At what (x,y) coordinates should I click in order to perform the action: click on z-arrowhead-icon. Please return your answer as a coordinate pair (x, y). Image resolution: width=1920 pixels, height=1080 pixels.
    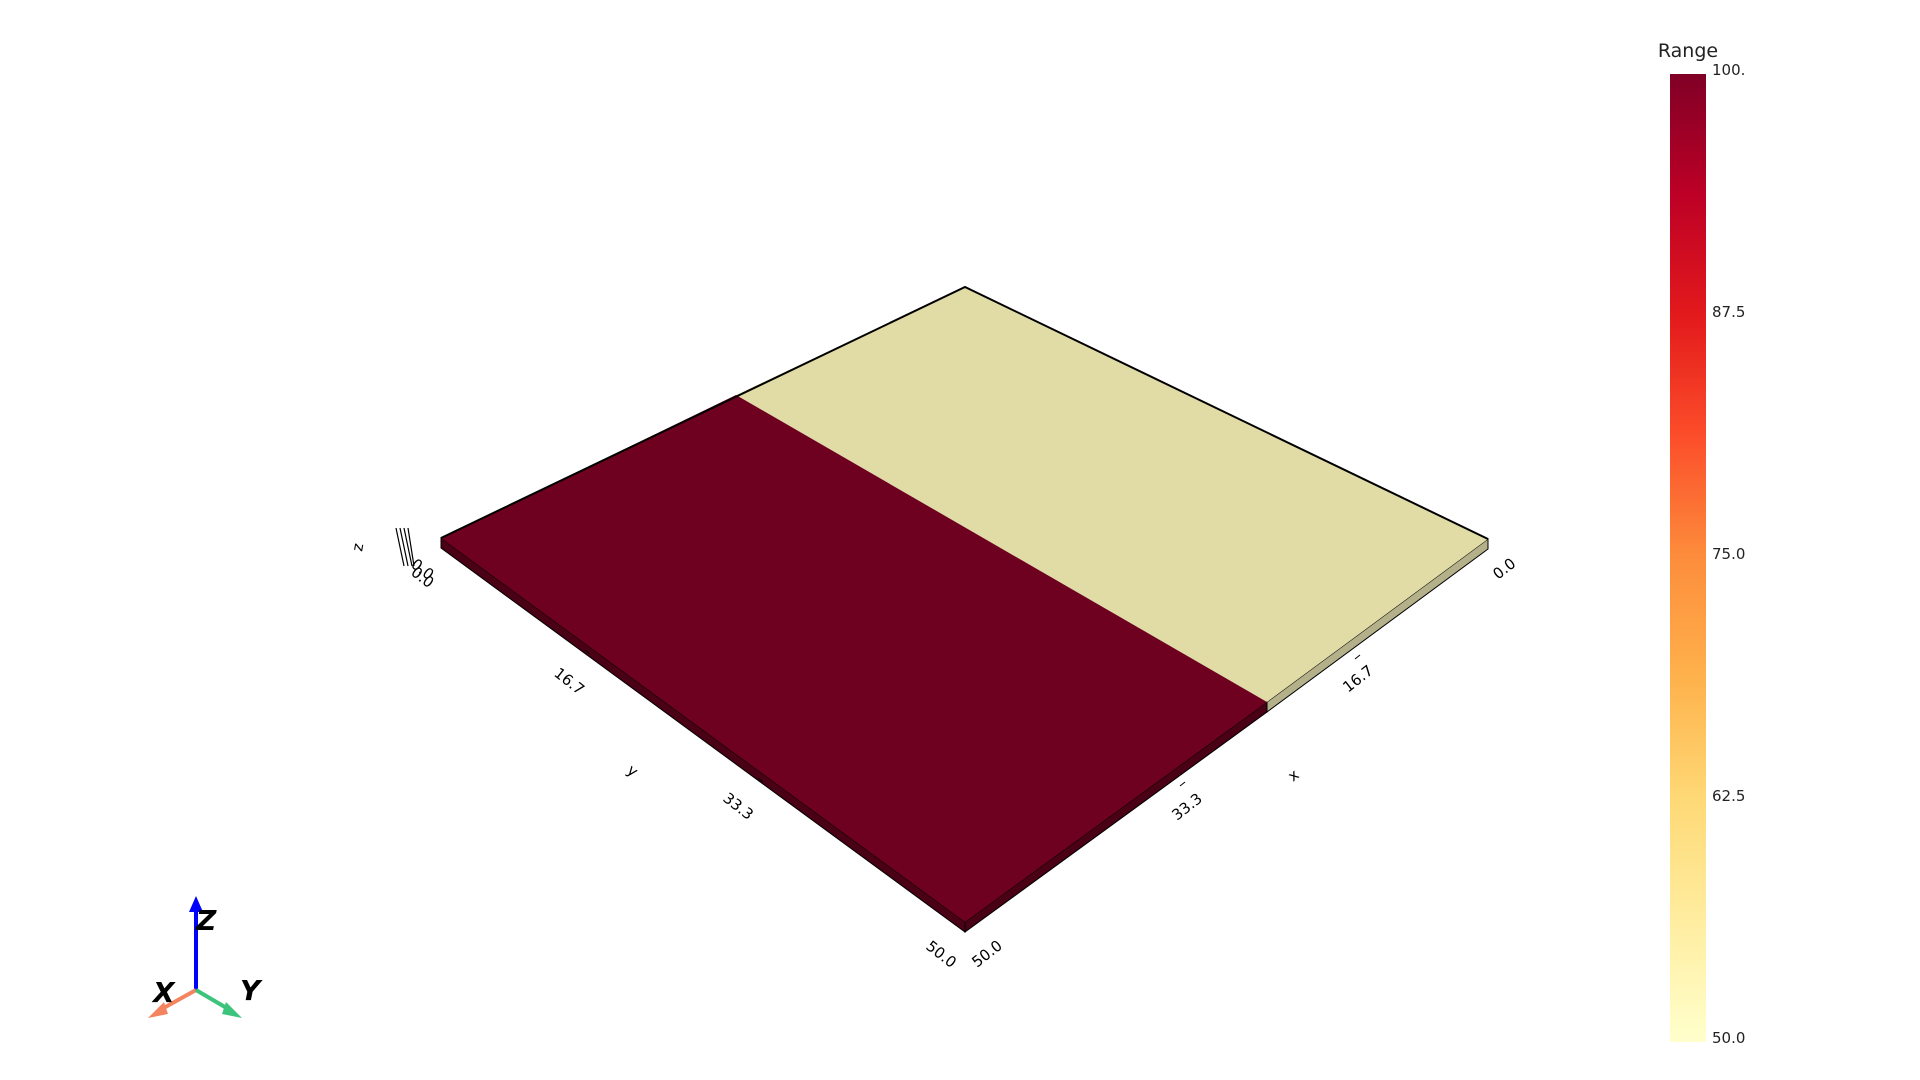
    Looking at the image, I should click on (196, 904).